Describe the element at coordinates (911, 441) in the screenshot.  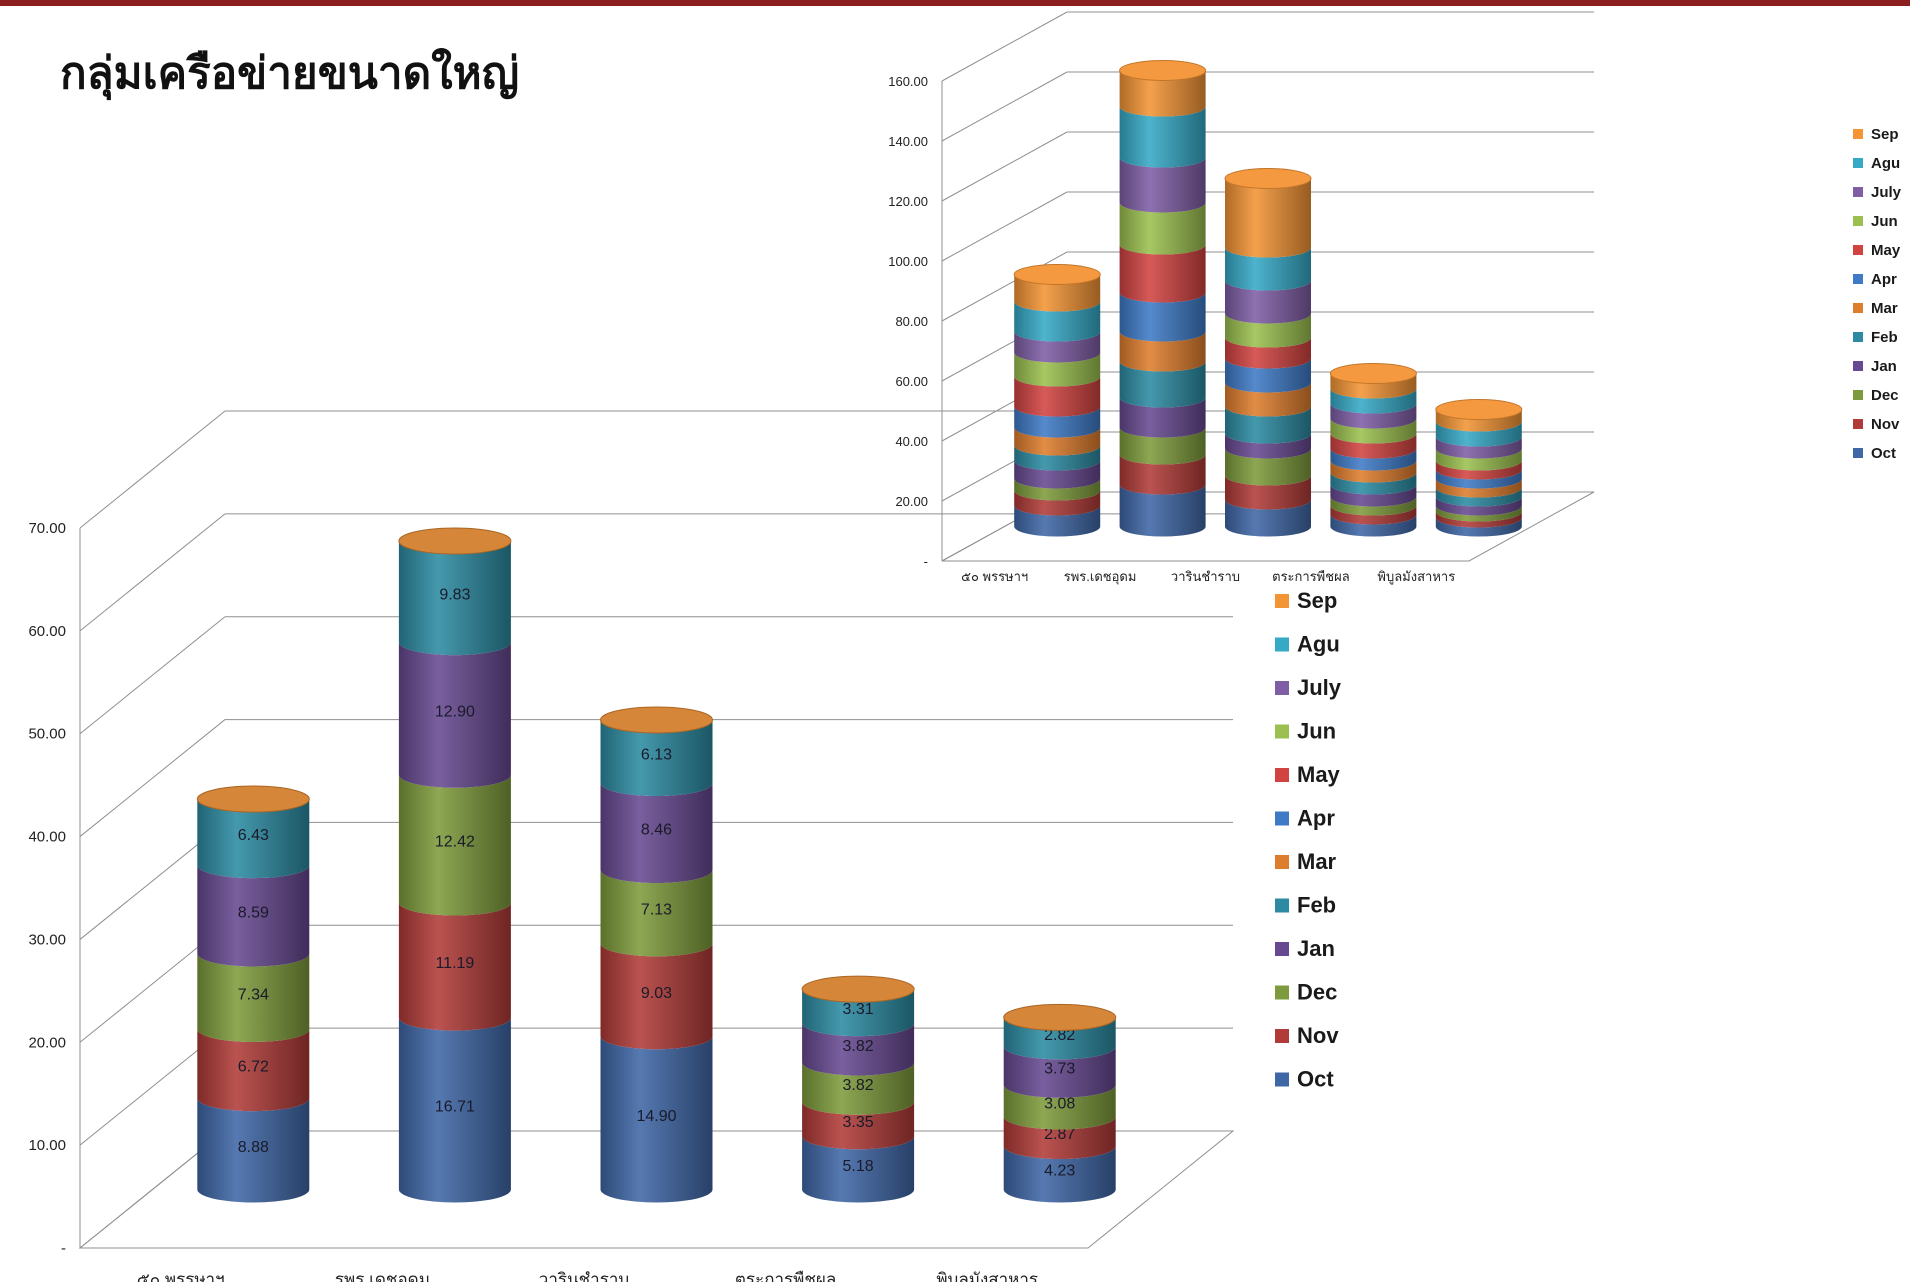
I see `small-ytick-label: 40.00` at that location.